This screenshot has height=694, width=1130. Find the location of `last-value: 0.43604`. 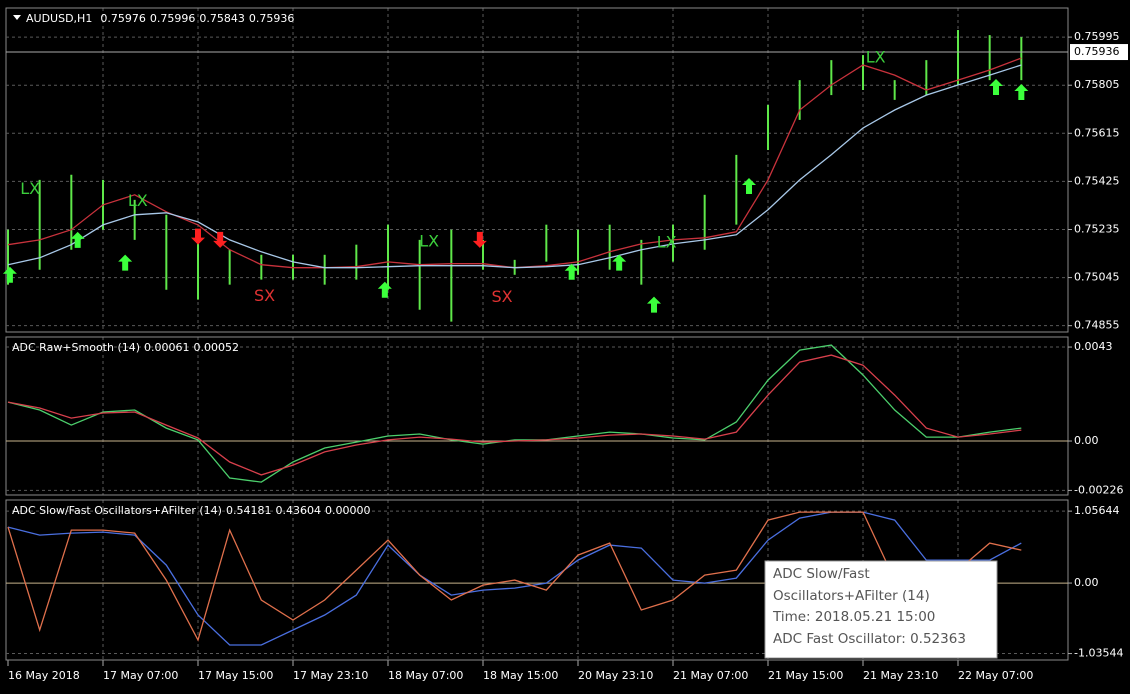

last-value: 0.43604 is located at coordinates (298, 510).